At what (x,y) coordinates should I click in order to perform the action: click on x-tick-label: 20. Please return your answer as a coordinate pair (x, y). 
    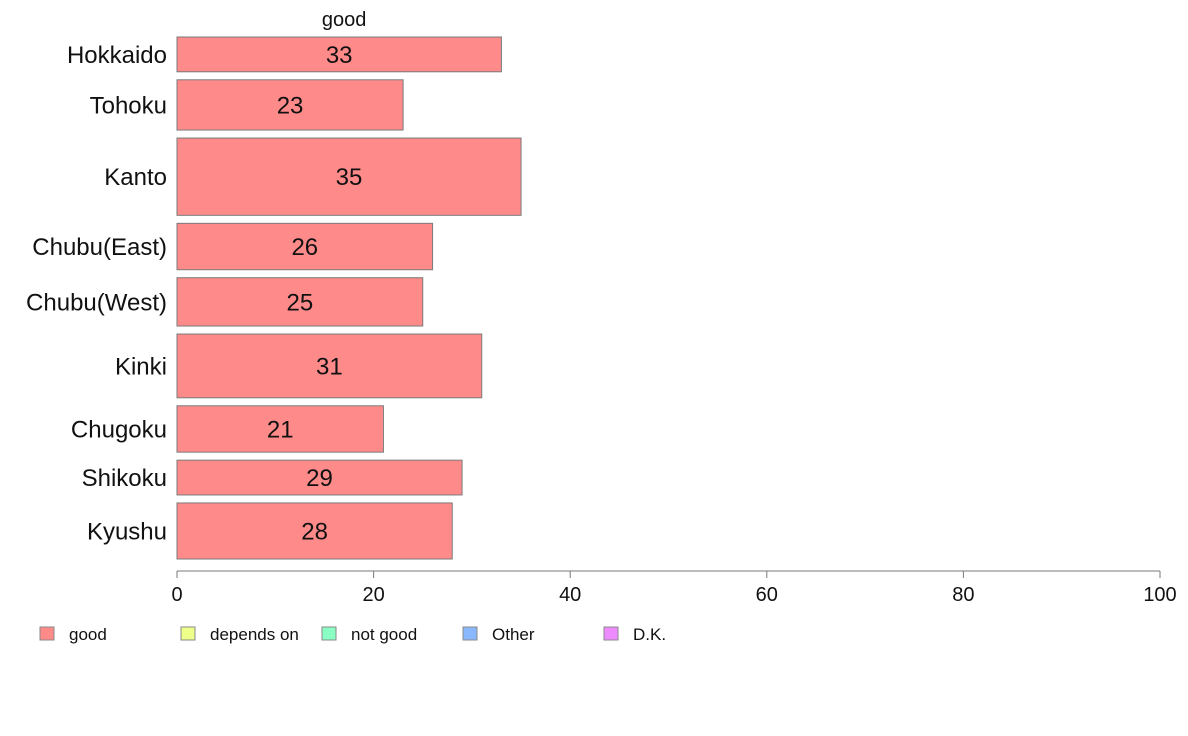
    Looking at the image, I should click on (373, 595).